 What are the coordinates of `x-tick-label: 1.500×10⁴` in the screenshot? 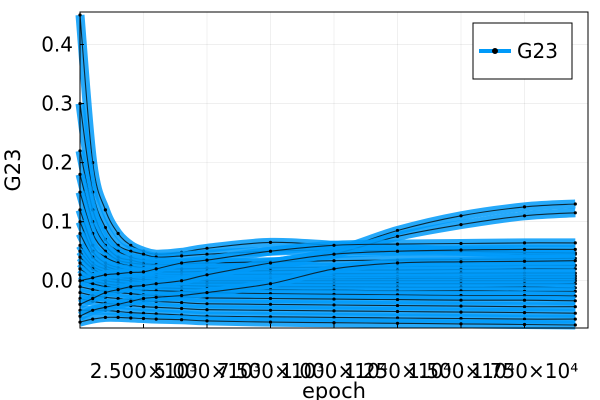 It's located at (460, 371).